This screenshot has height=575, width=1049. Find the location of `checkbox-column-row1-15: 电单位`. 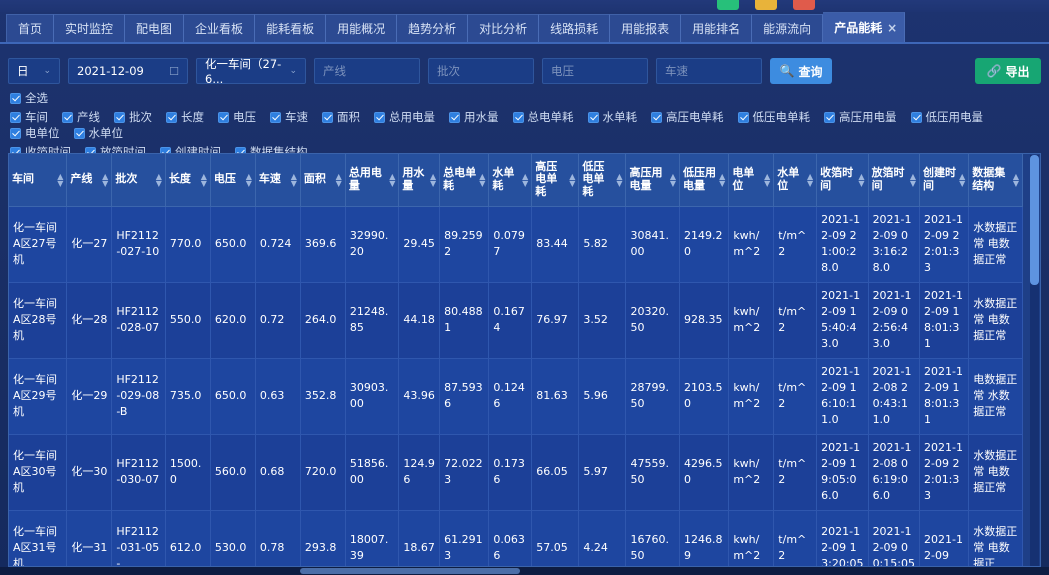

checkbox-column-row1-15: 电单位 is located at coordinates (35, 133).